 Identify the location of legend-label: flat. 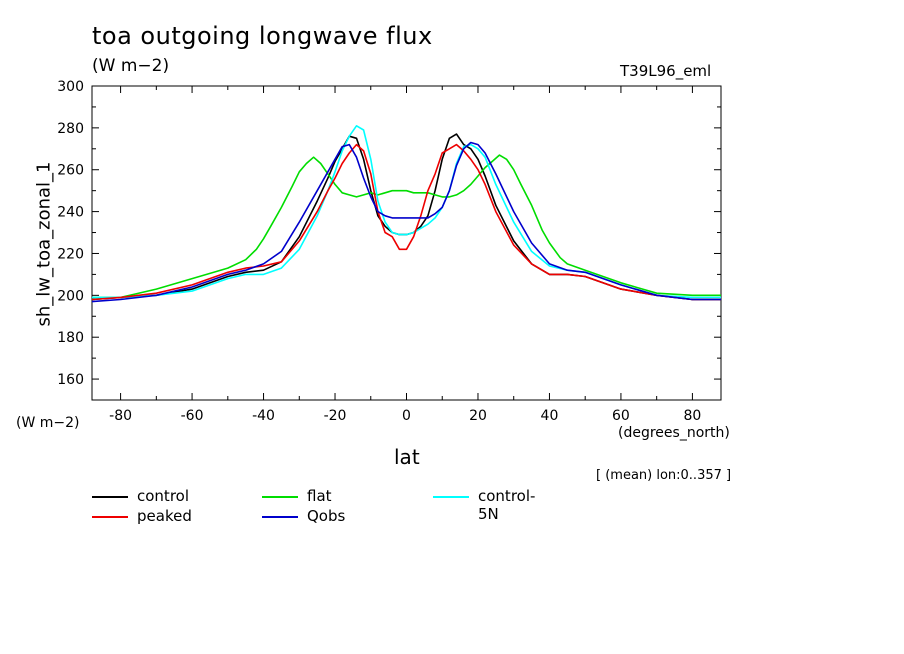
(319, 496).